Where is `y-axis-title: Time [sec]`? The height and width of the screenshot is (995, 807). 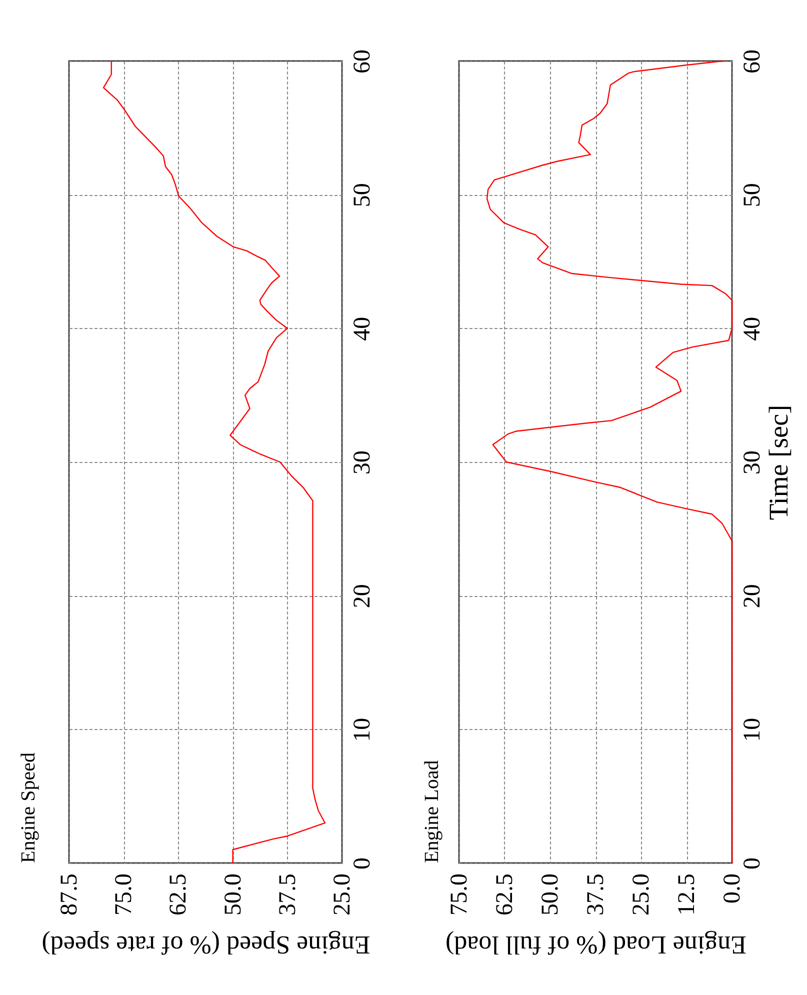 y-axis-title: Time [sec] is located at coordinates (779, 462).